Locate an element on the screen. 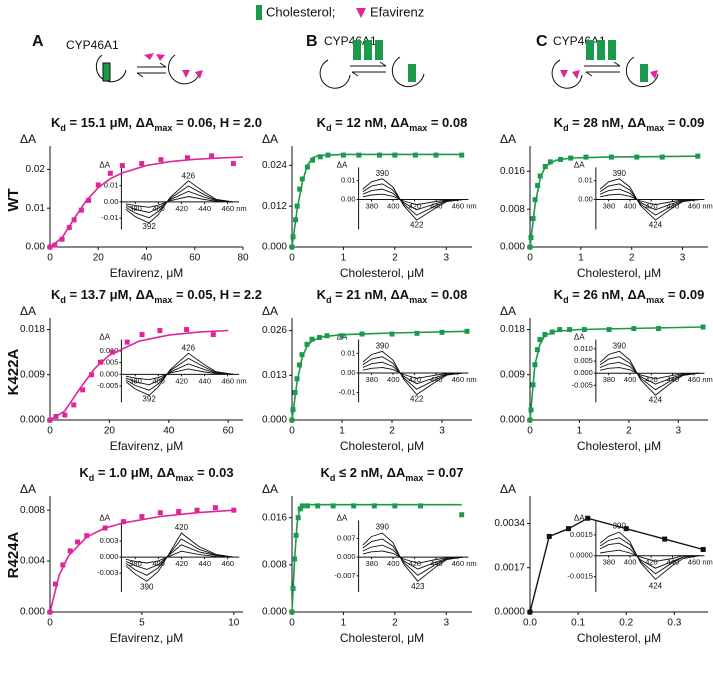 The width and height of the screenshot is (713, 673). inset-x-tick-label: 460 nm is located at coordinates (700, 379).